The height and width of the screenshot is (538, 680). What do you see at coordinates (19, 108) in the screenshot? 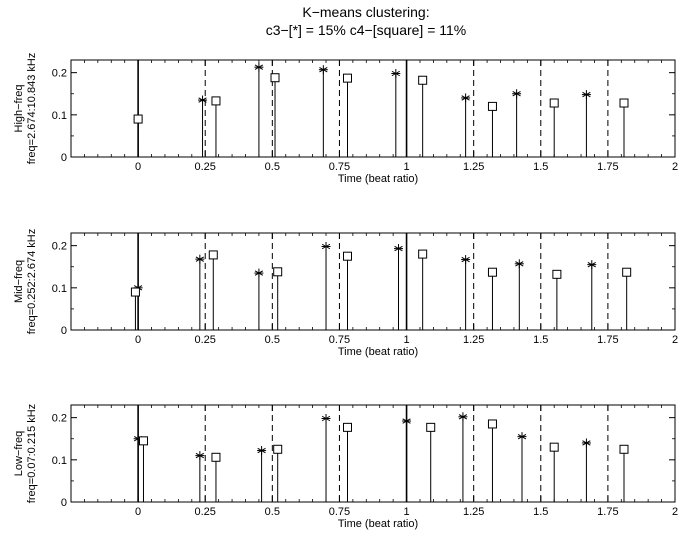
I see `y-axis-label-line1: High−freq` at bounding box center [19, 108].